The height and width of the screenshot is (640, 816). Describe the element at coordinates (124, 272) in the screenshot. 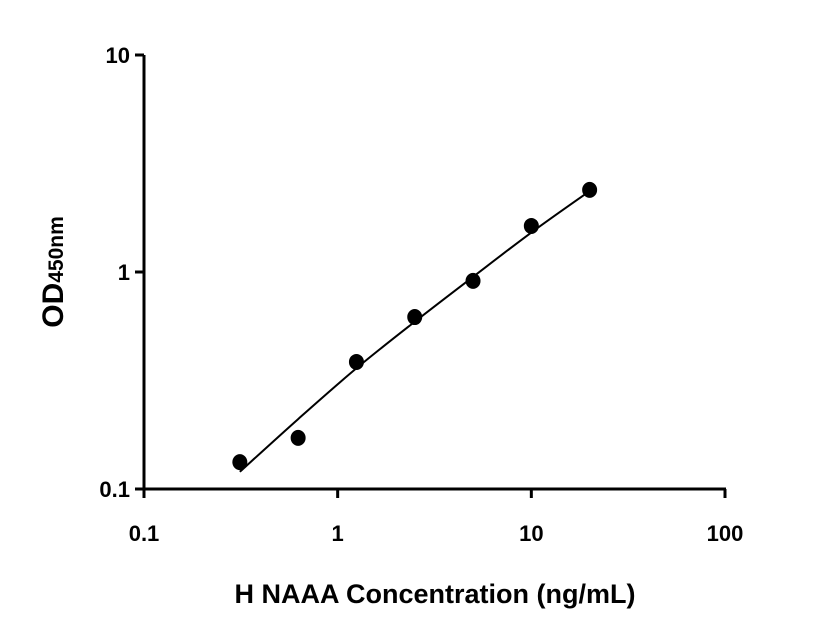

I see `y-tick-label: 1` at that location.